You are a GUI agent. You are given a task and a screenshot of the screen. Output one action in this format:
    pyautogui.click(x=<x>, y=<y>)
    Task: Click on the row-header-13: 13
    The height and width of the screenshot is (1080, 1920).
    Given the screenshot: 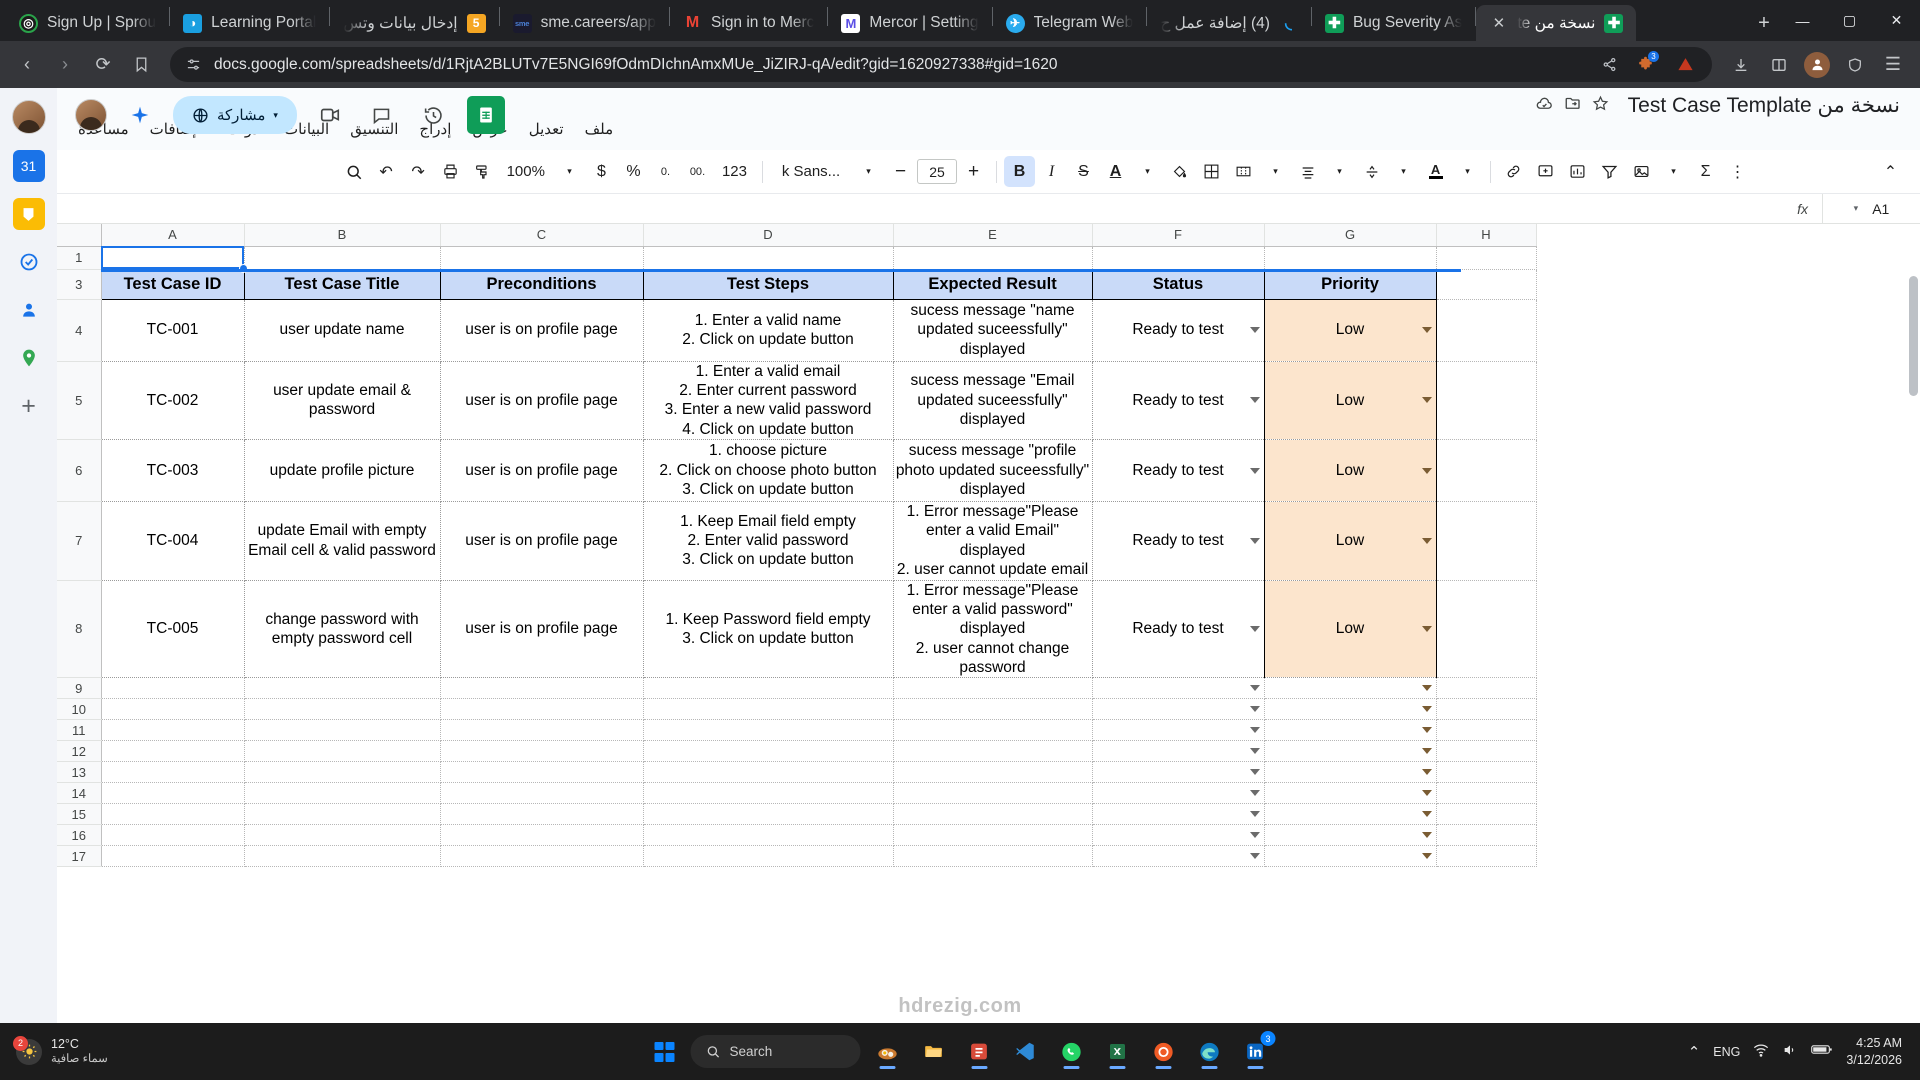 What is the action you would take?
    pyautogui.click(x=79, y=772)
    